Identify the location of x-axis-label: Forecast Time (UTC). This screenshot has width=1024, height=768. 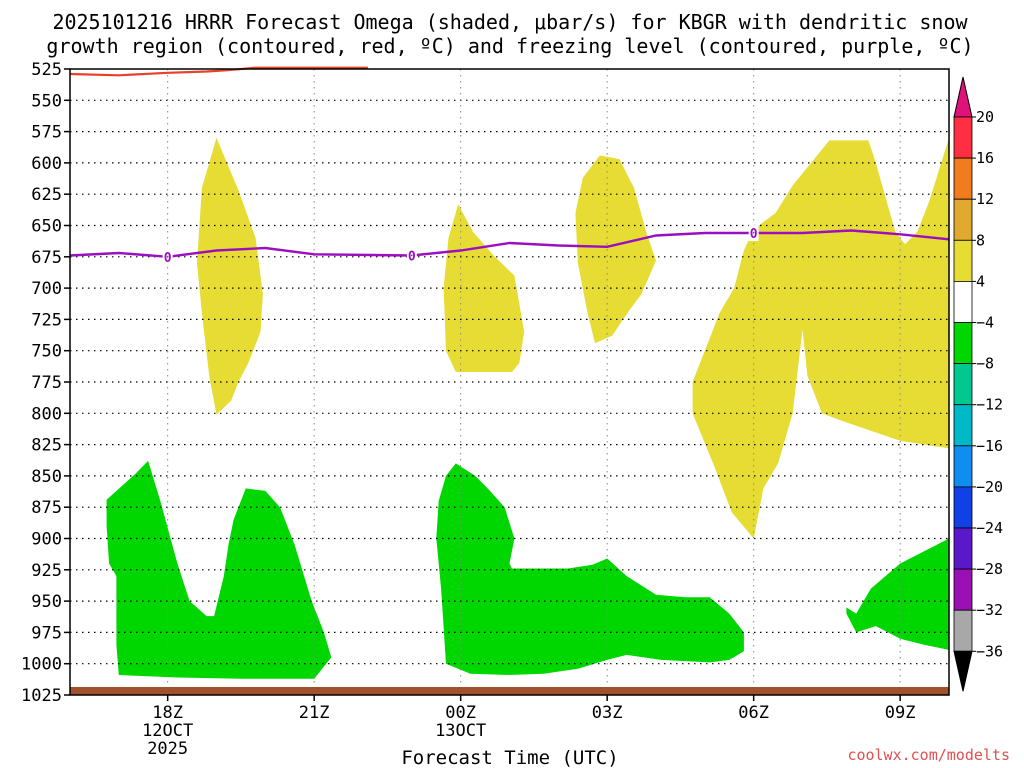
(509, 757).